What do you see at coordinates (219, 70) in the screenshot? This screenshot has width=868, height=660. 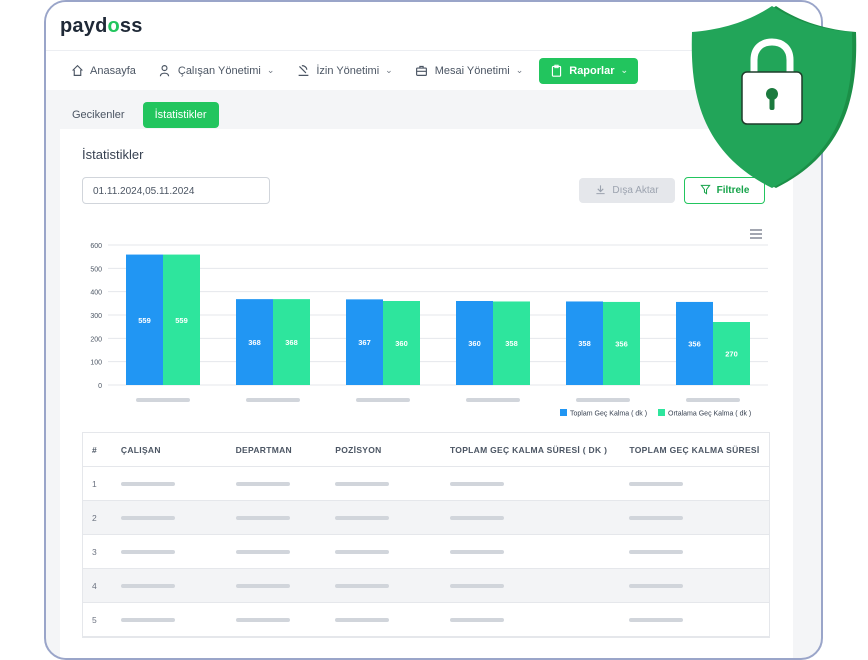 I see `nav-label: Çalışan Yönetimi` at bounding box center [219, 70].